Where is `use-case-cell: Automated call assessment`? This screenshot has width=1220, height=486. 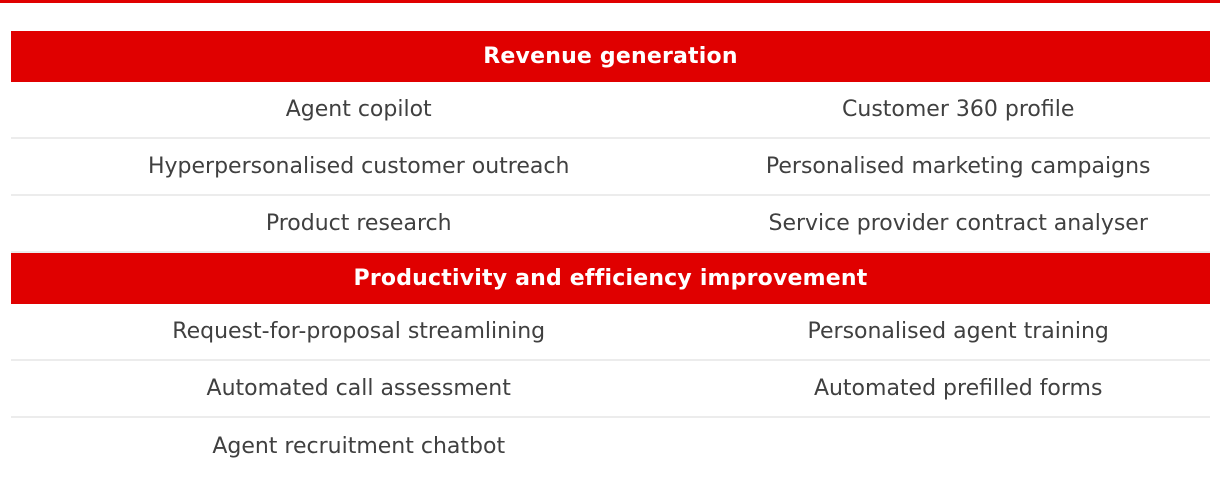
use-case-cell: Automated call assessment is located at coordinates (358, 388).